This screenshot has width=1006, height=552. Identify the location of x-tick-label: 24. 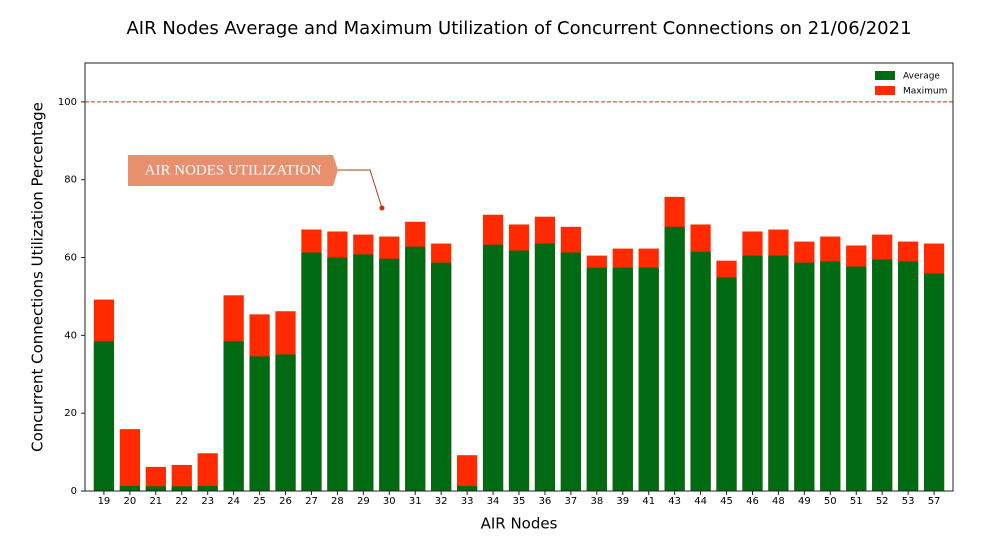
(233, 501).